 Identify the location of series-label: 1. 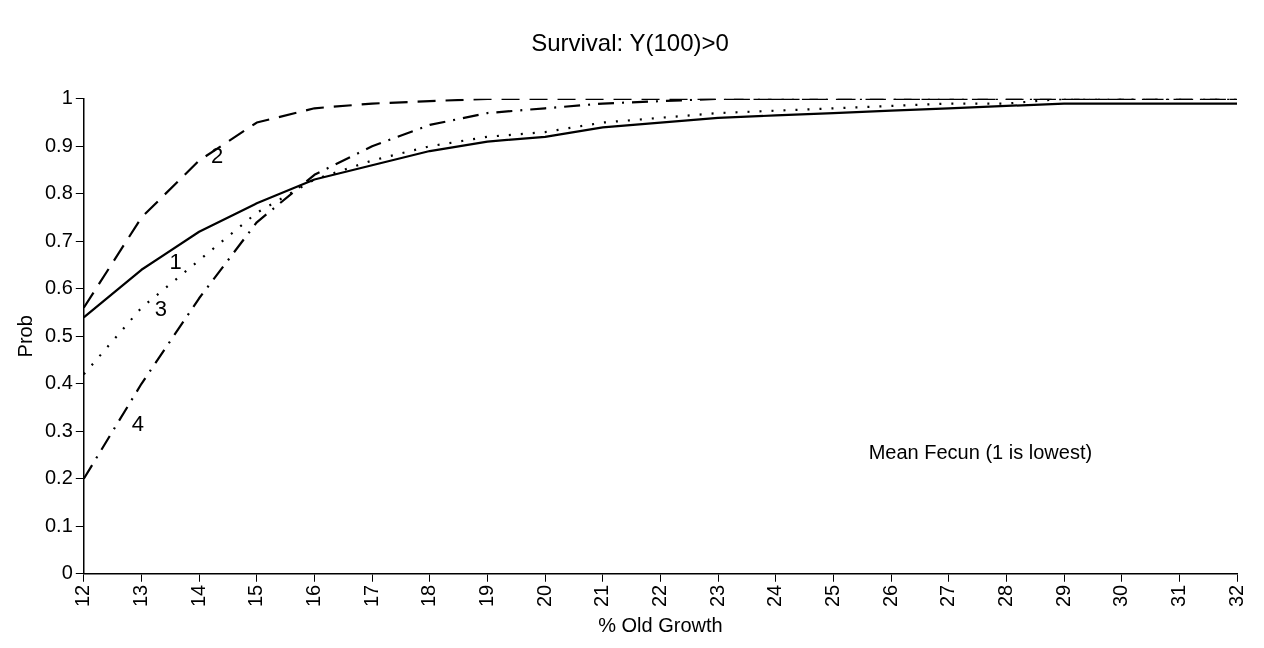
(175, 262).